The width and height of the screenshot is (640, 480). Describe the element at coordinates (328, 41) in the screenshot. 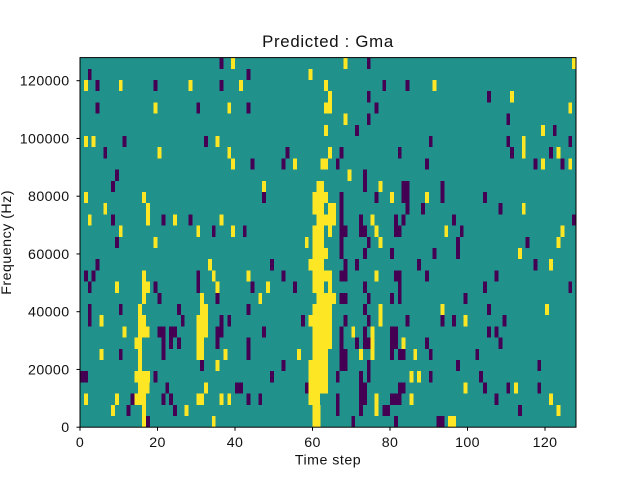

I see `svg-text: Predicted : Gma` at that location.